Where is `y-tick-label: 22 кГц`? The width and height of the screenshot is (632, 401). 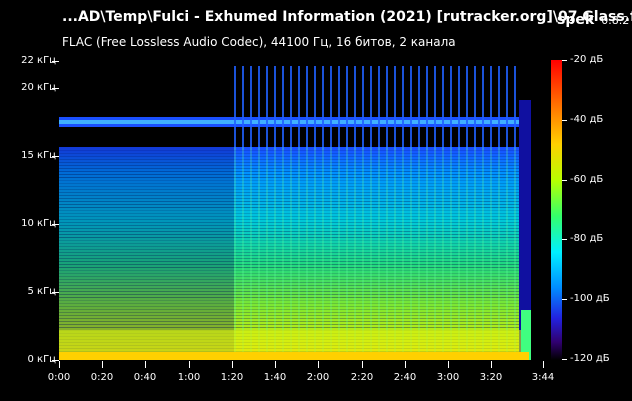
y-tick-label: 22 кГц is located at coordinates (38, 60).